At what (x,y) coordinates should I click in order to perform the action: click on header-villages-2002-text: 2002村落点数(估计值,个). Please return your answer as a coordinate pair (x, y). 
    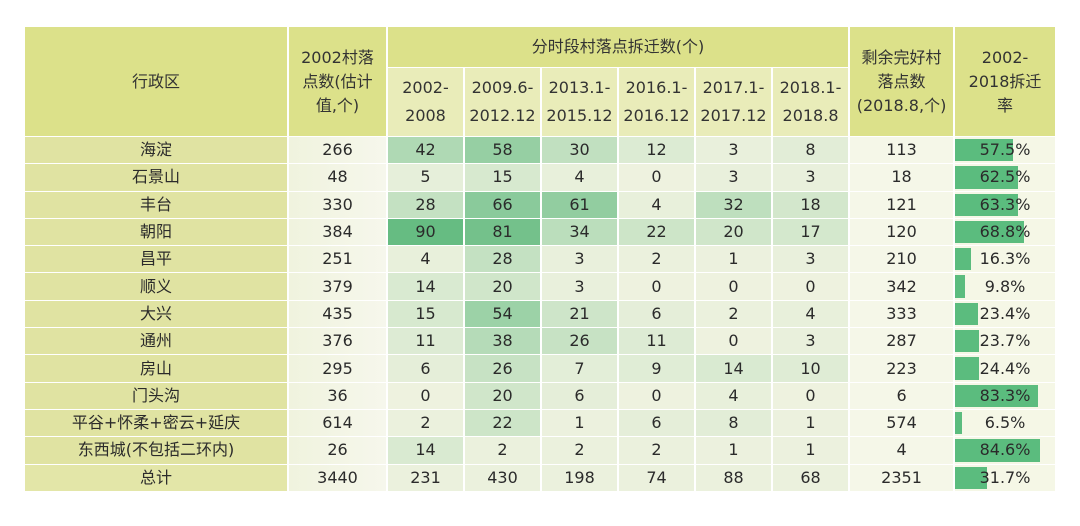
    Looking at the image, I should click on (337, 81).